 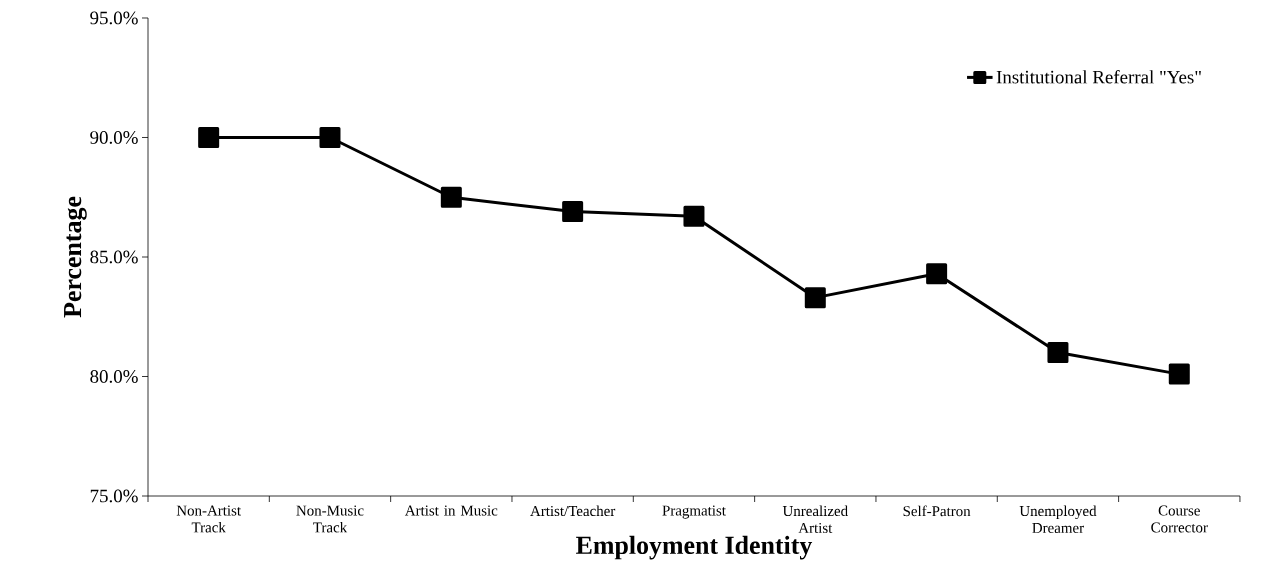 What do you see at coordinates (208, 519) in the screenshot?
I see `x-tick-label: Non-Artist Track` at bounding box center [208, 519].